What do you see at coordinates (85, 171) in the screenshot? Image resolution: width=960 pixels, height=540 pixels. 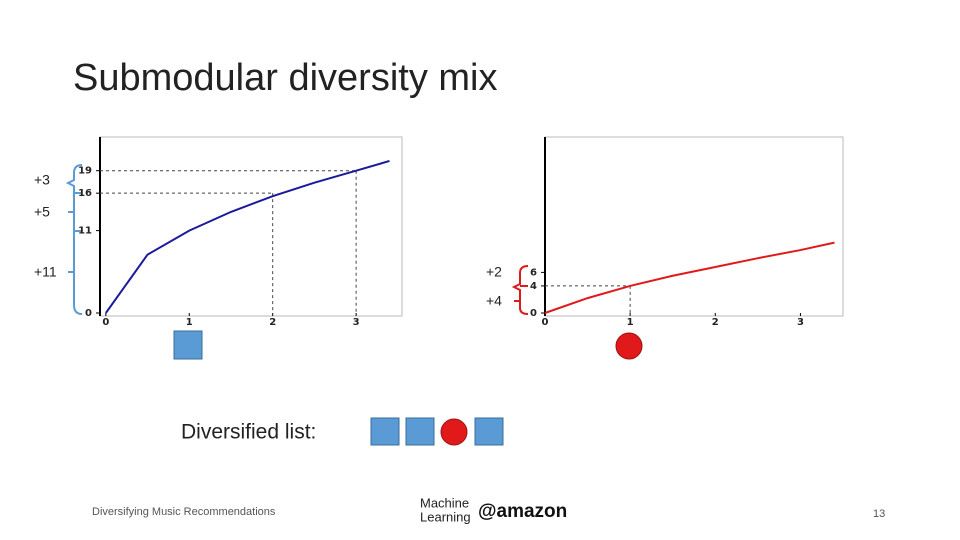 I see `y-tick-label: 19` at bounding box center [85, 171].